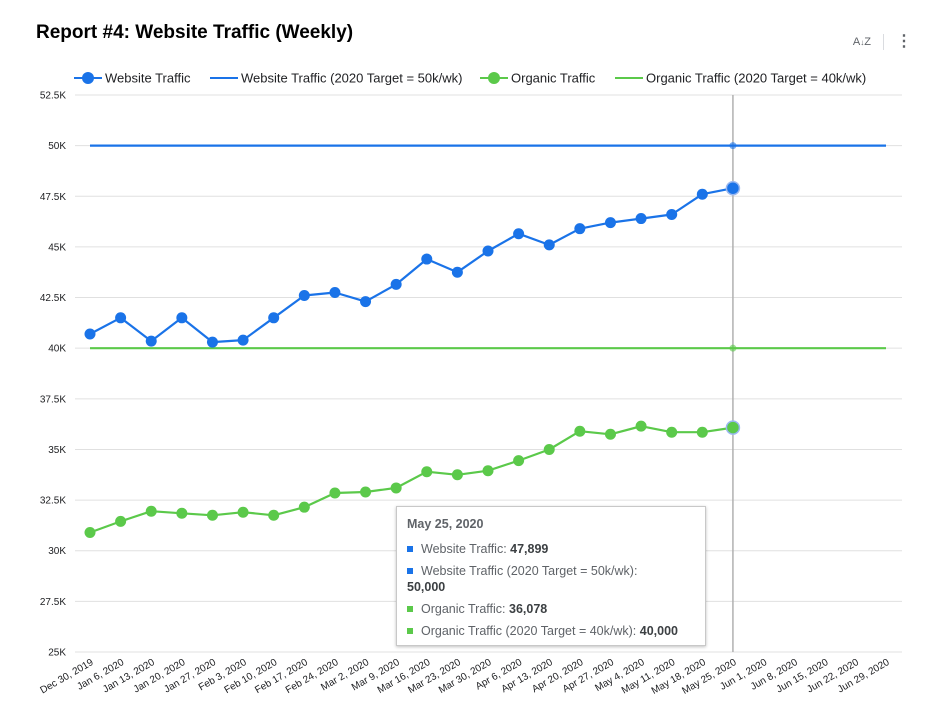 The width and height of the screenshot is (952, 702). I want to click on tooltip-value: 36,078, so click(528, 609).